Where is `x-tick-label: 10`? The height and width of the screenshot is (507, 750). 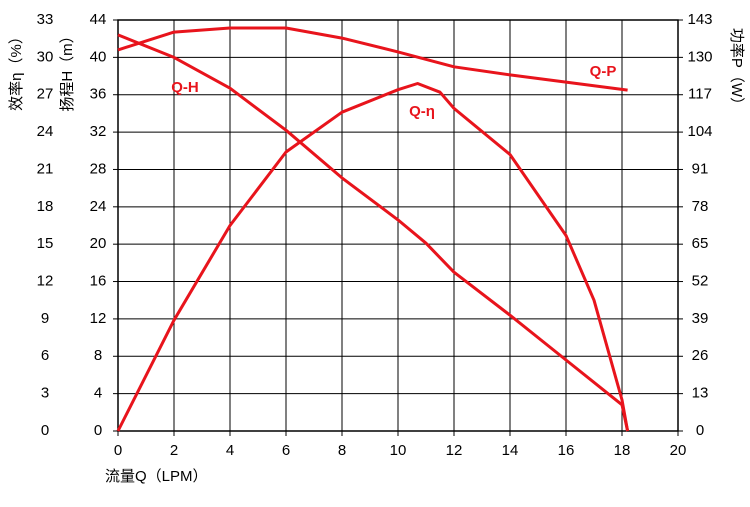
x-tick-label: 10 is located at coordinates (398, 450).